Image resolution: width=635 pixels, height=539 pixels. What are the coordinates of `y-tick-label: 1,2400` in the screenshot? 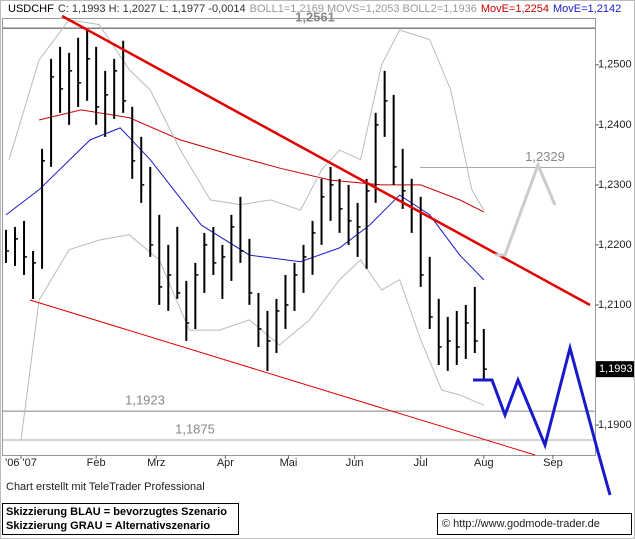 It's located at (615, 125).